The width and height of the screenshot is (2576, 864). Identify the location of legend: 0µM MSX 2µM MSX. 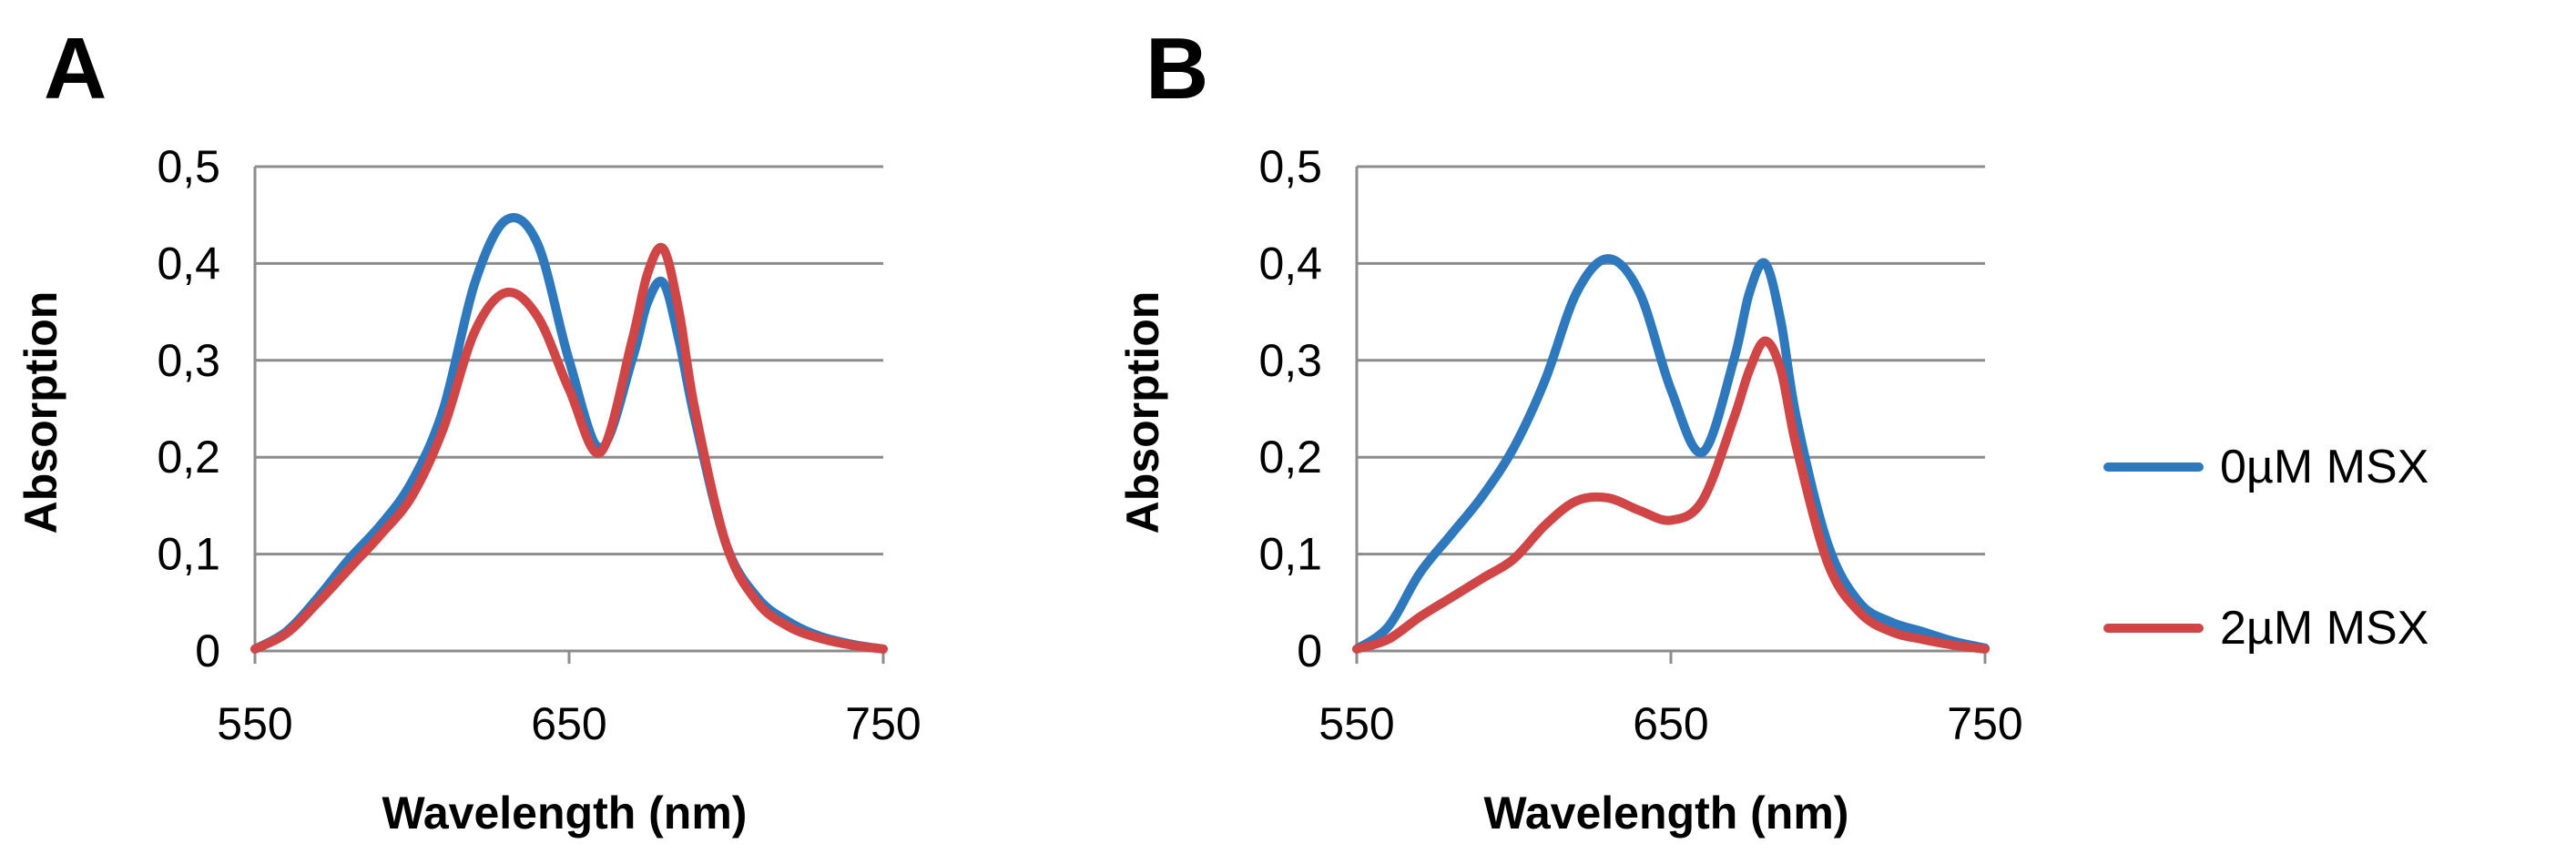
(2266, 548).